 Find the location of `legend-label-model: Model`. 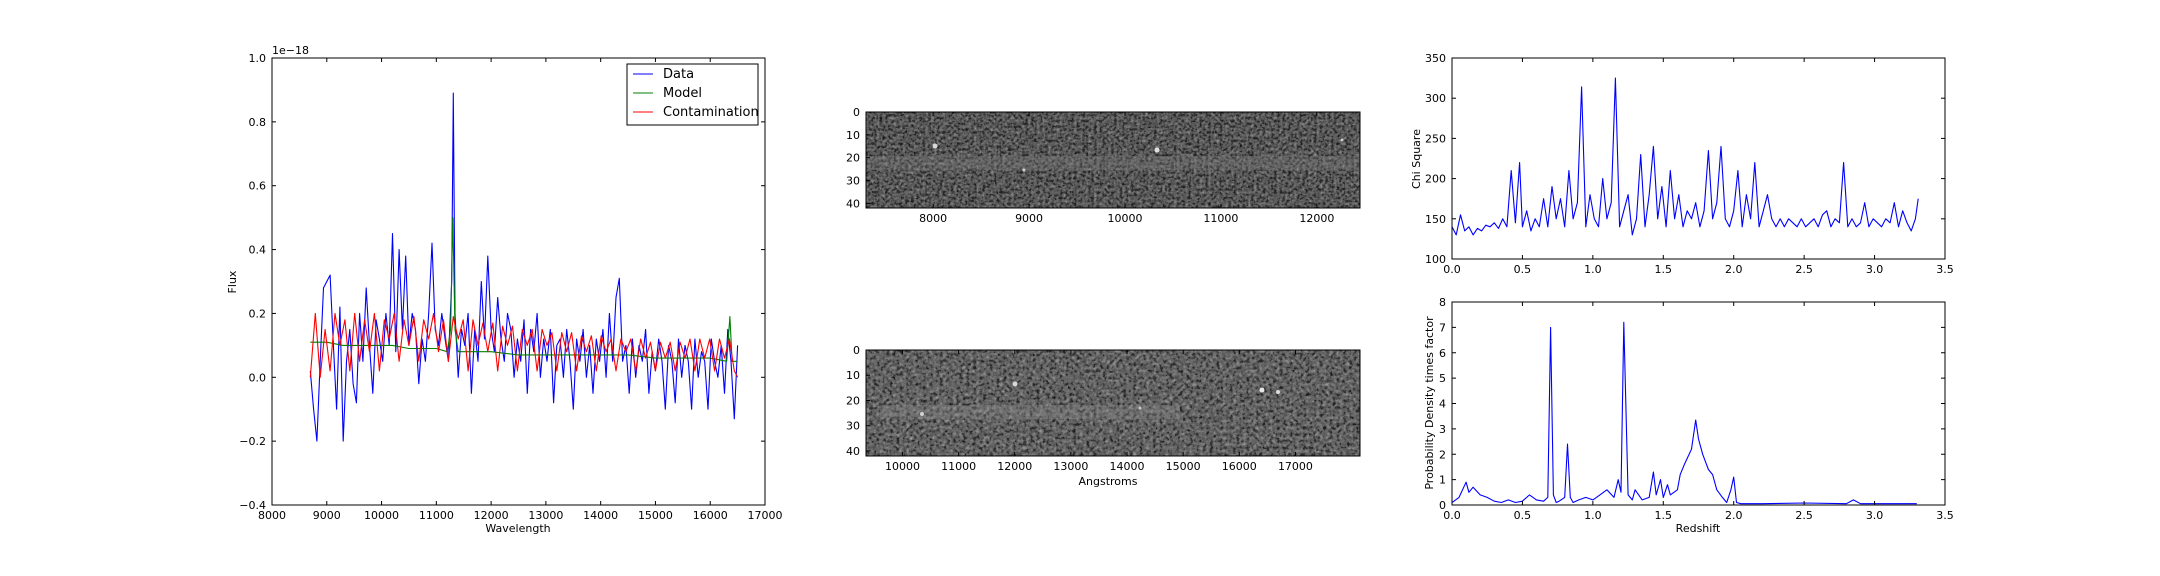

legend-label-model: Model is located at coordinates (682, 93).